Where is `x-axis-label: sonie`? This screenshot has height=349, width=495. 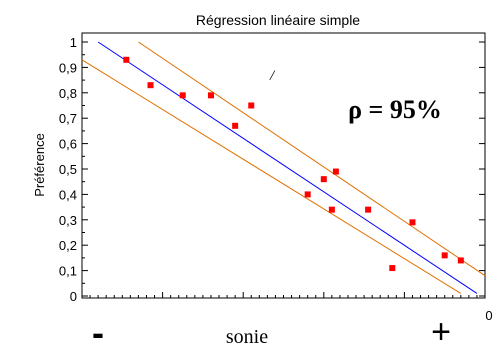 x-axis-label: sonie is located at coordinates (247, 337).